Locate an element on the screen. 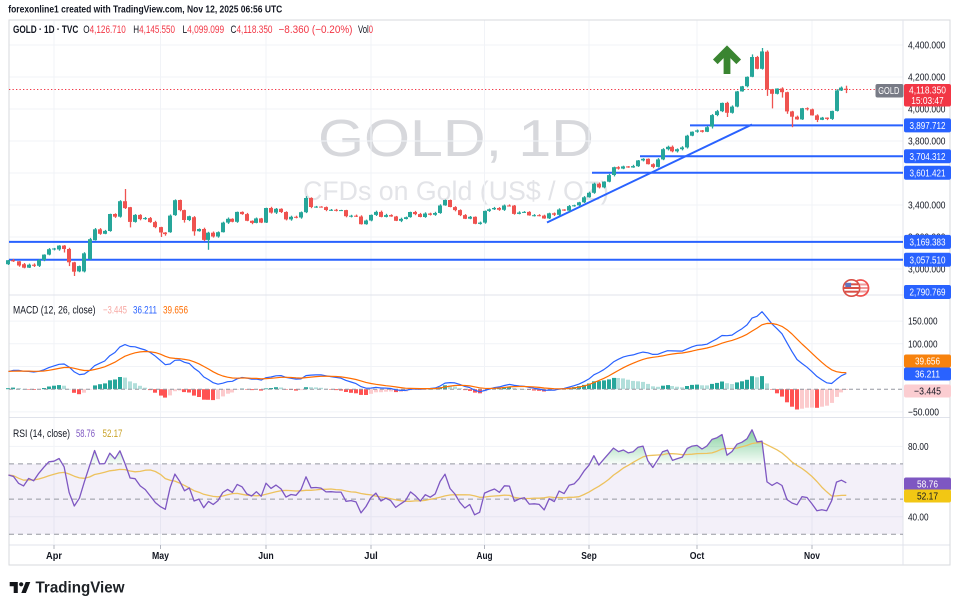 This screenshot has width=960, height=610. svg-text: 3,000.000 is located at coordinates (927, 270).